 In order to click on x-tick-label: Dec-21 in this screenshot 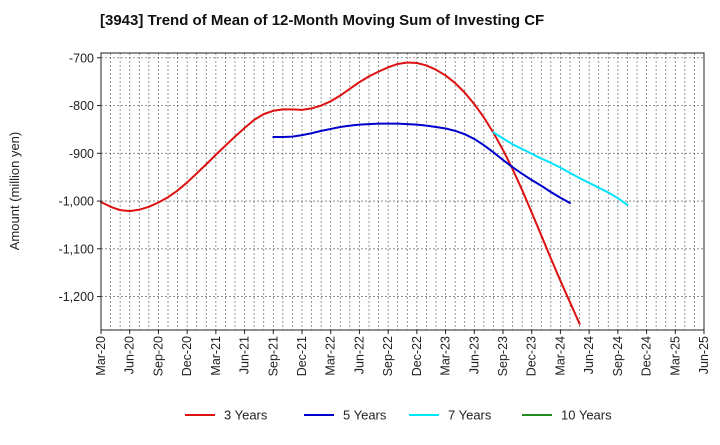, I will do `click(302, 356)`.